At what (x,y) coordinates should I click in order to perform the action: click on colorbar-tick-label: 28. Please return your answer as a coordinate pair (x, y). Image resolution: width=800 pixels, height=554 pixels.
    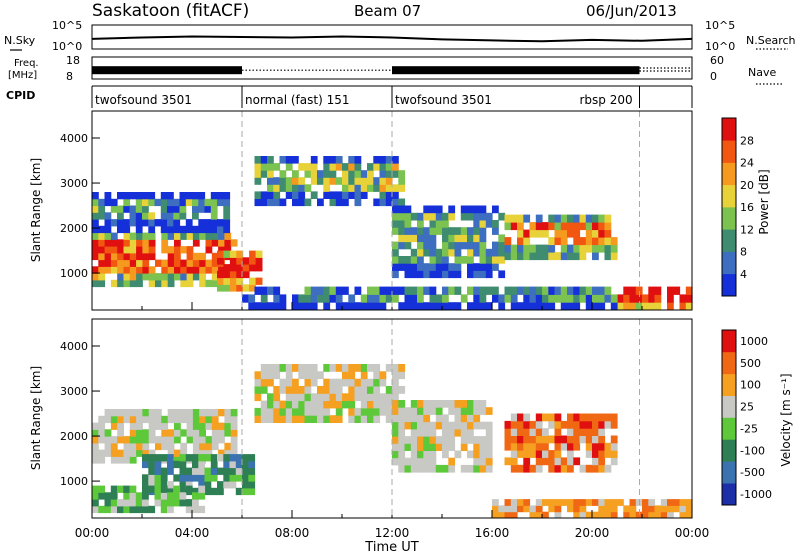
    Looking at the image, I should click on (747, 140).